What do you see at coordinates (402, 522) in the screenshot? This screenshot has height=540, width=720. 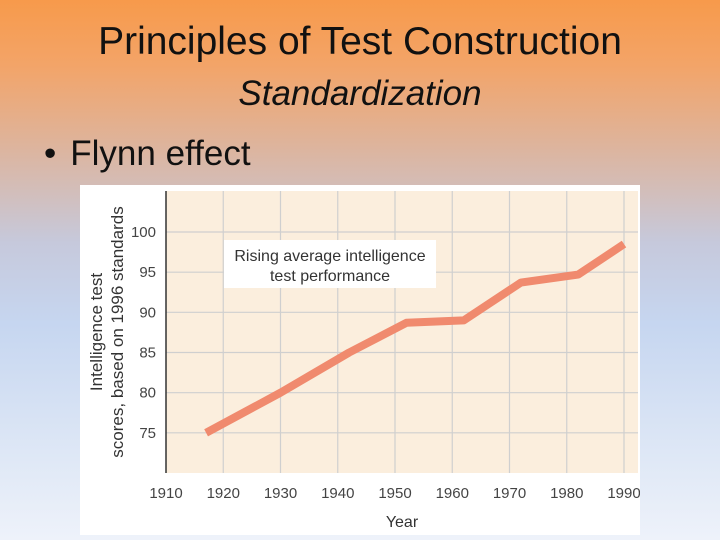 I see `x-axis-label: Year` at bounding box center [402, 522].